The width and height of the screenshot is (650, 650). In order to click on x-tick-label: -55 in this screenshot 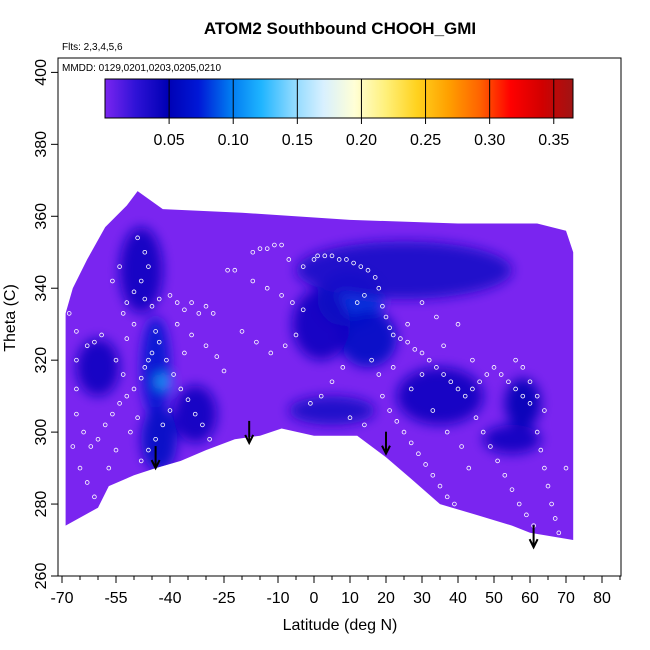, I will do `click(115, 598)`.